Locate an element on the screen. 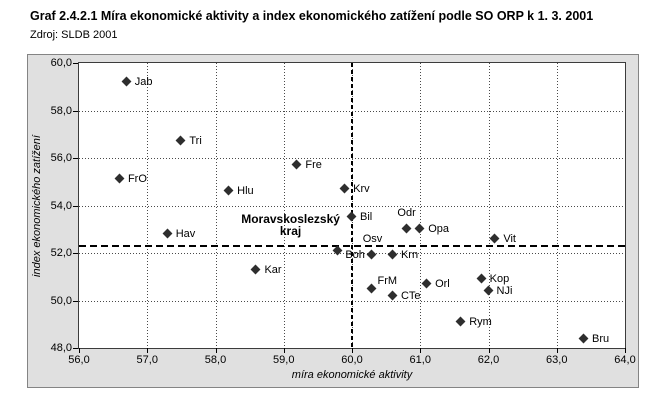 The height and width of the screenshot is (411, 666). x-tick-label: 57,0 is located at coordinates (147, 360).